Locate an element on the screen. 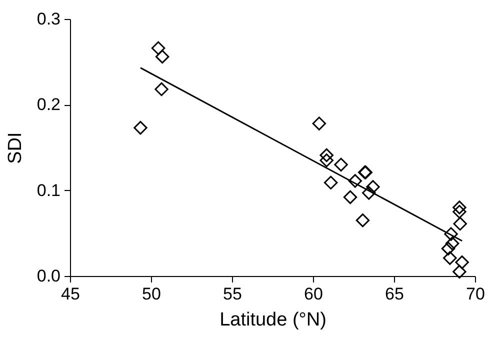 This screenshot has height=345, width=500. x-tick-label: 65 is located at coordinates (394, 294).